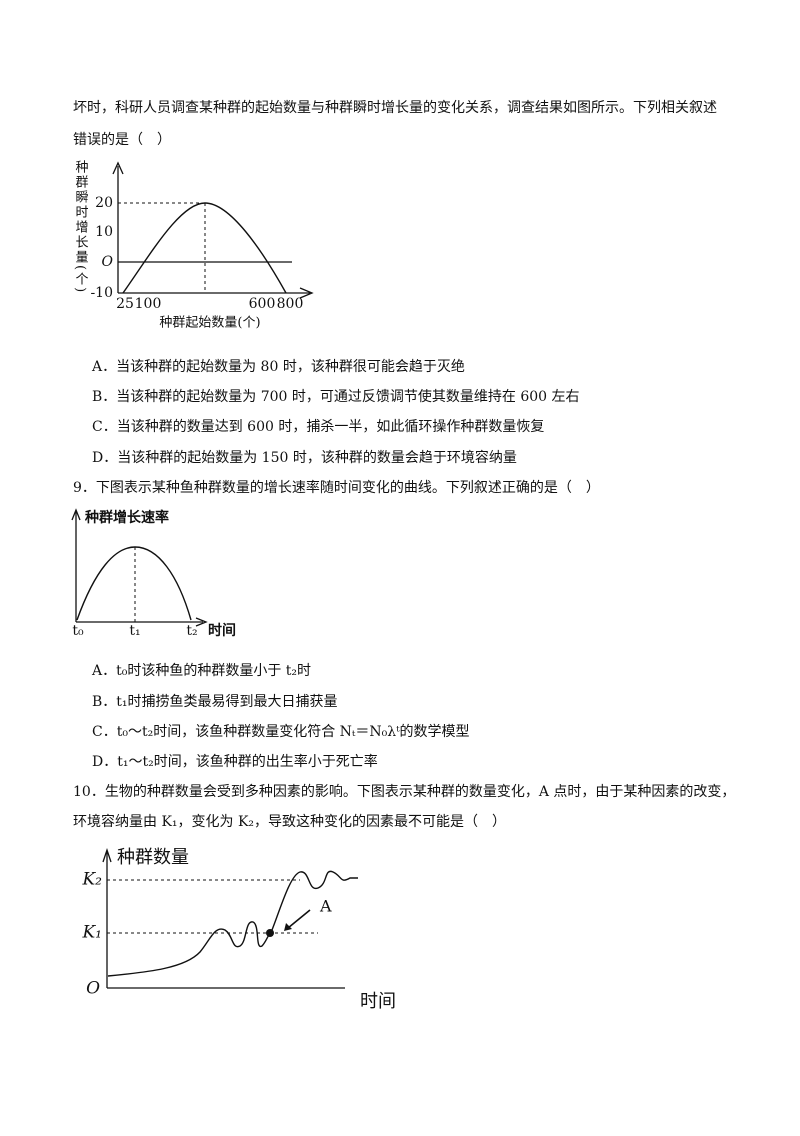 The image size is (800, 1136). Describe the element at coordinates (235, 761) in the screenshot. I see `option: D．t₁～t₂时间，该鱼种群的出生率小于死亡率` at that location.